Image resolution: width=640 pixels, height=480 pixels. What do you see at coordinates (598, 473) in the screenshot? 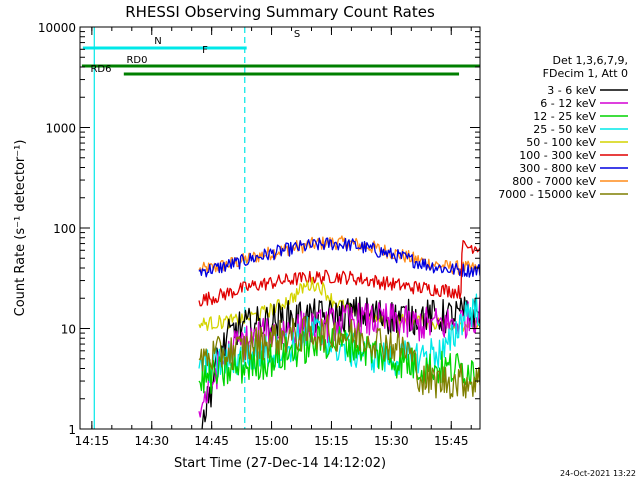
I see `generation-timestamp: 24-Oct-2021 13:22` at bounding box center [598, 473].